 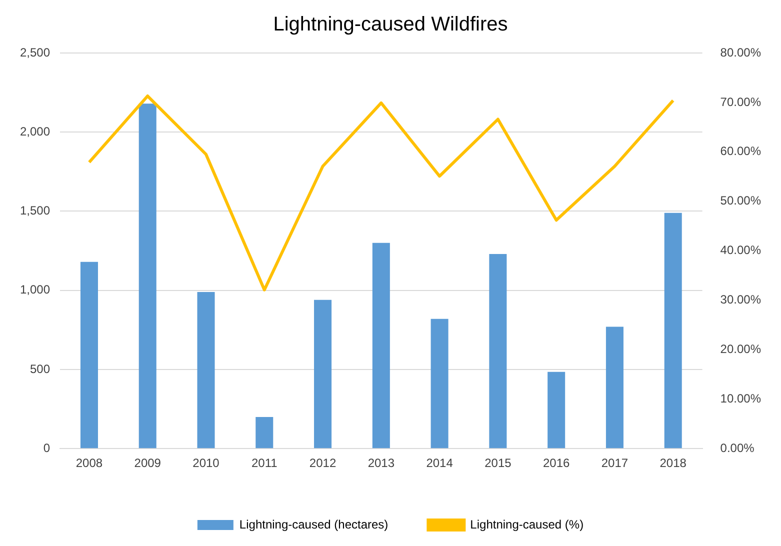 What do you see at coordinates (741, 299) in the screenshot?
I see `y2-tick-label: 30.00%` at bounding box center [741, 299].